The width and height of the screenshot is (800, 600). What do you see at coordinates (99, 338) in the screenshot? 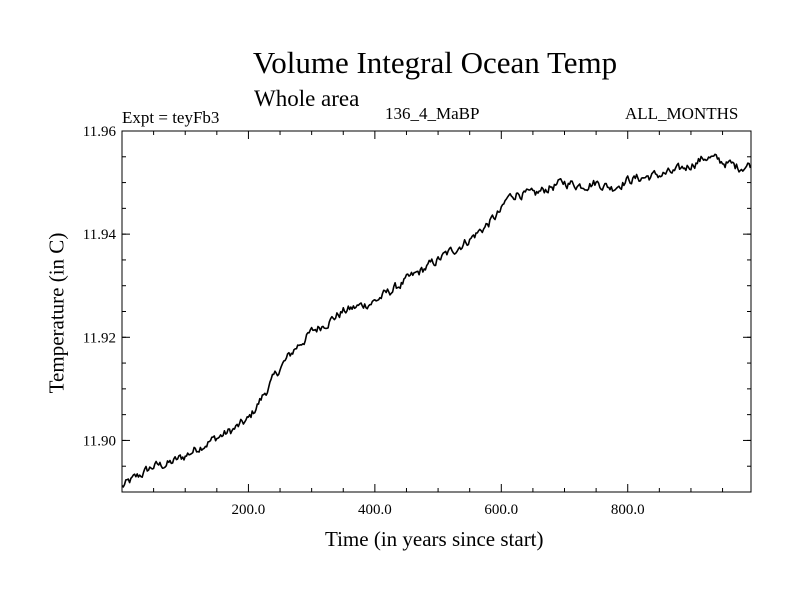
I see `y-tick-label: 11.92` at bounding box center [99, 338].